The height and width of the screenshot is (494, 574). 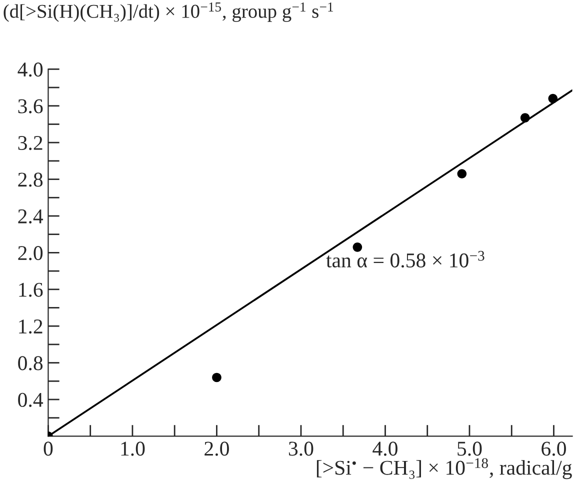 I want to click on y-tick-label: 0.4, so click(x=31, y=400).